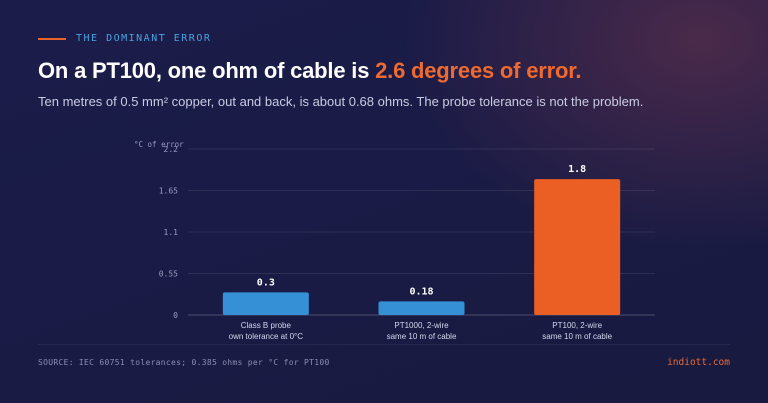 The height and width of the screenshot is (403, 768). Describe the element at coordinates (266, 282) in the screenshot. I see `data-label: 0.3` at that location.